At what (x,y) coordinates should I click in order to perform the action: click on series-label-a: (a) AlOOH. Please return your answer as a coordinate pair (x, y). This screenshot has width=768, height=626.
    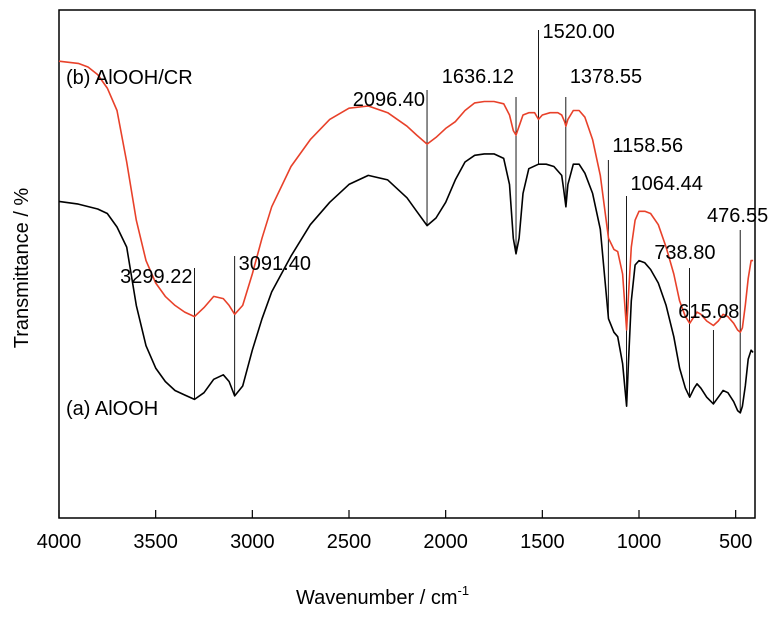
    Looking at the image, I should click on (112, 409).